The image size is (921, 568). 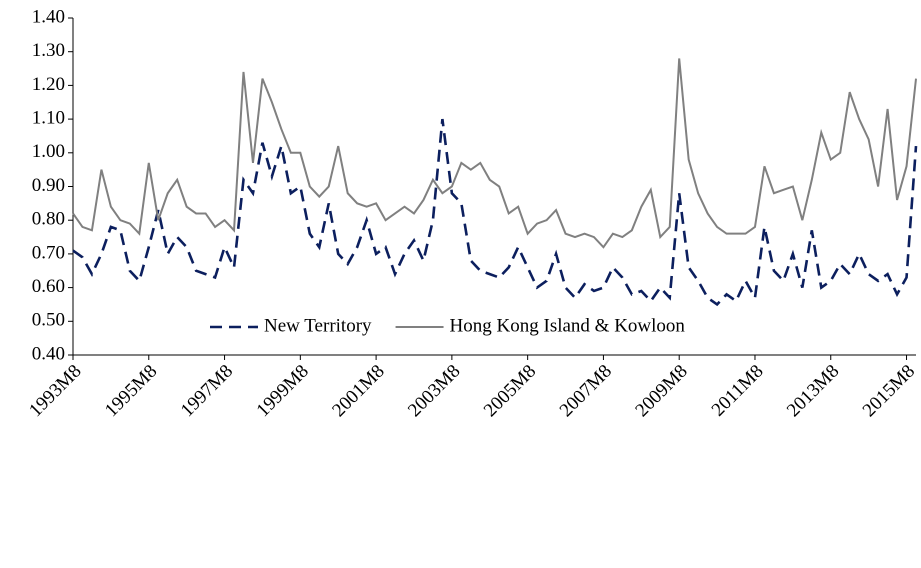 What do you see at coordinates (48, 84) in the screenshot?
I see `y-tick-label: 1.20` at bounding box center [48, 84].